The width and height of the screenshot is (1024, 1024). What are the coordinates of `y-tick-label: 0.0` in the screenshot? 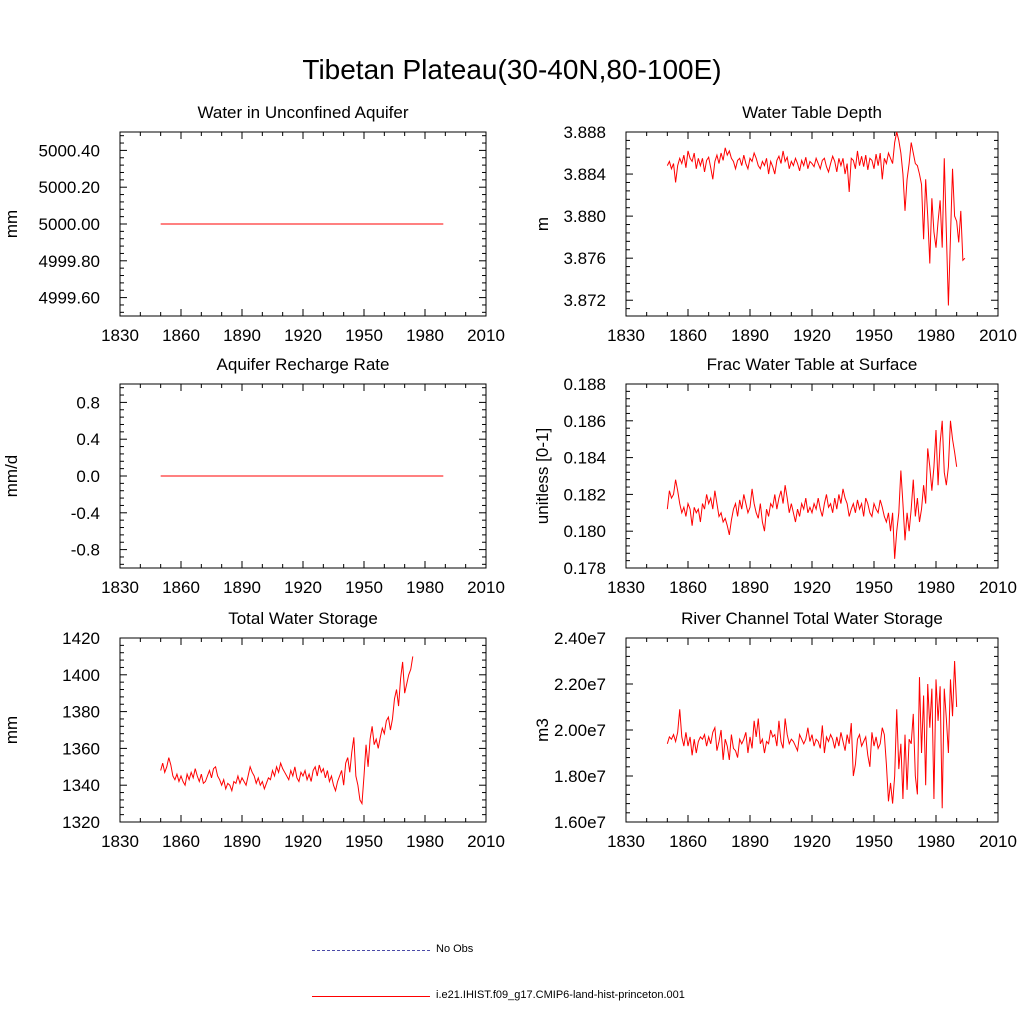 It's located at (88, 476).